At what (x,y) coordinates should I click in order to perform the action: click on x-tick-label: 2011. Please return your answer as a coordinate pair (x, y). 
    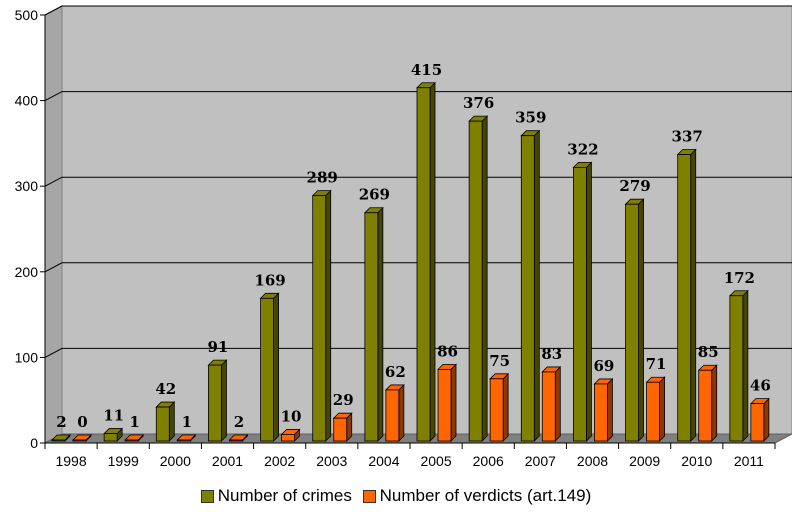
    Looking at the image, I should click on (749, 461).